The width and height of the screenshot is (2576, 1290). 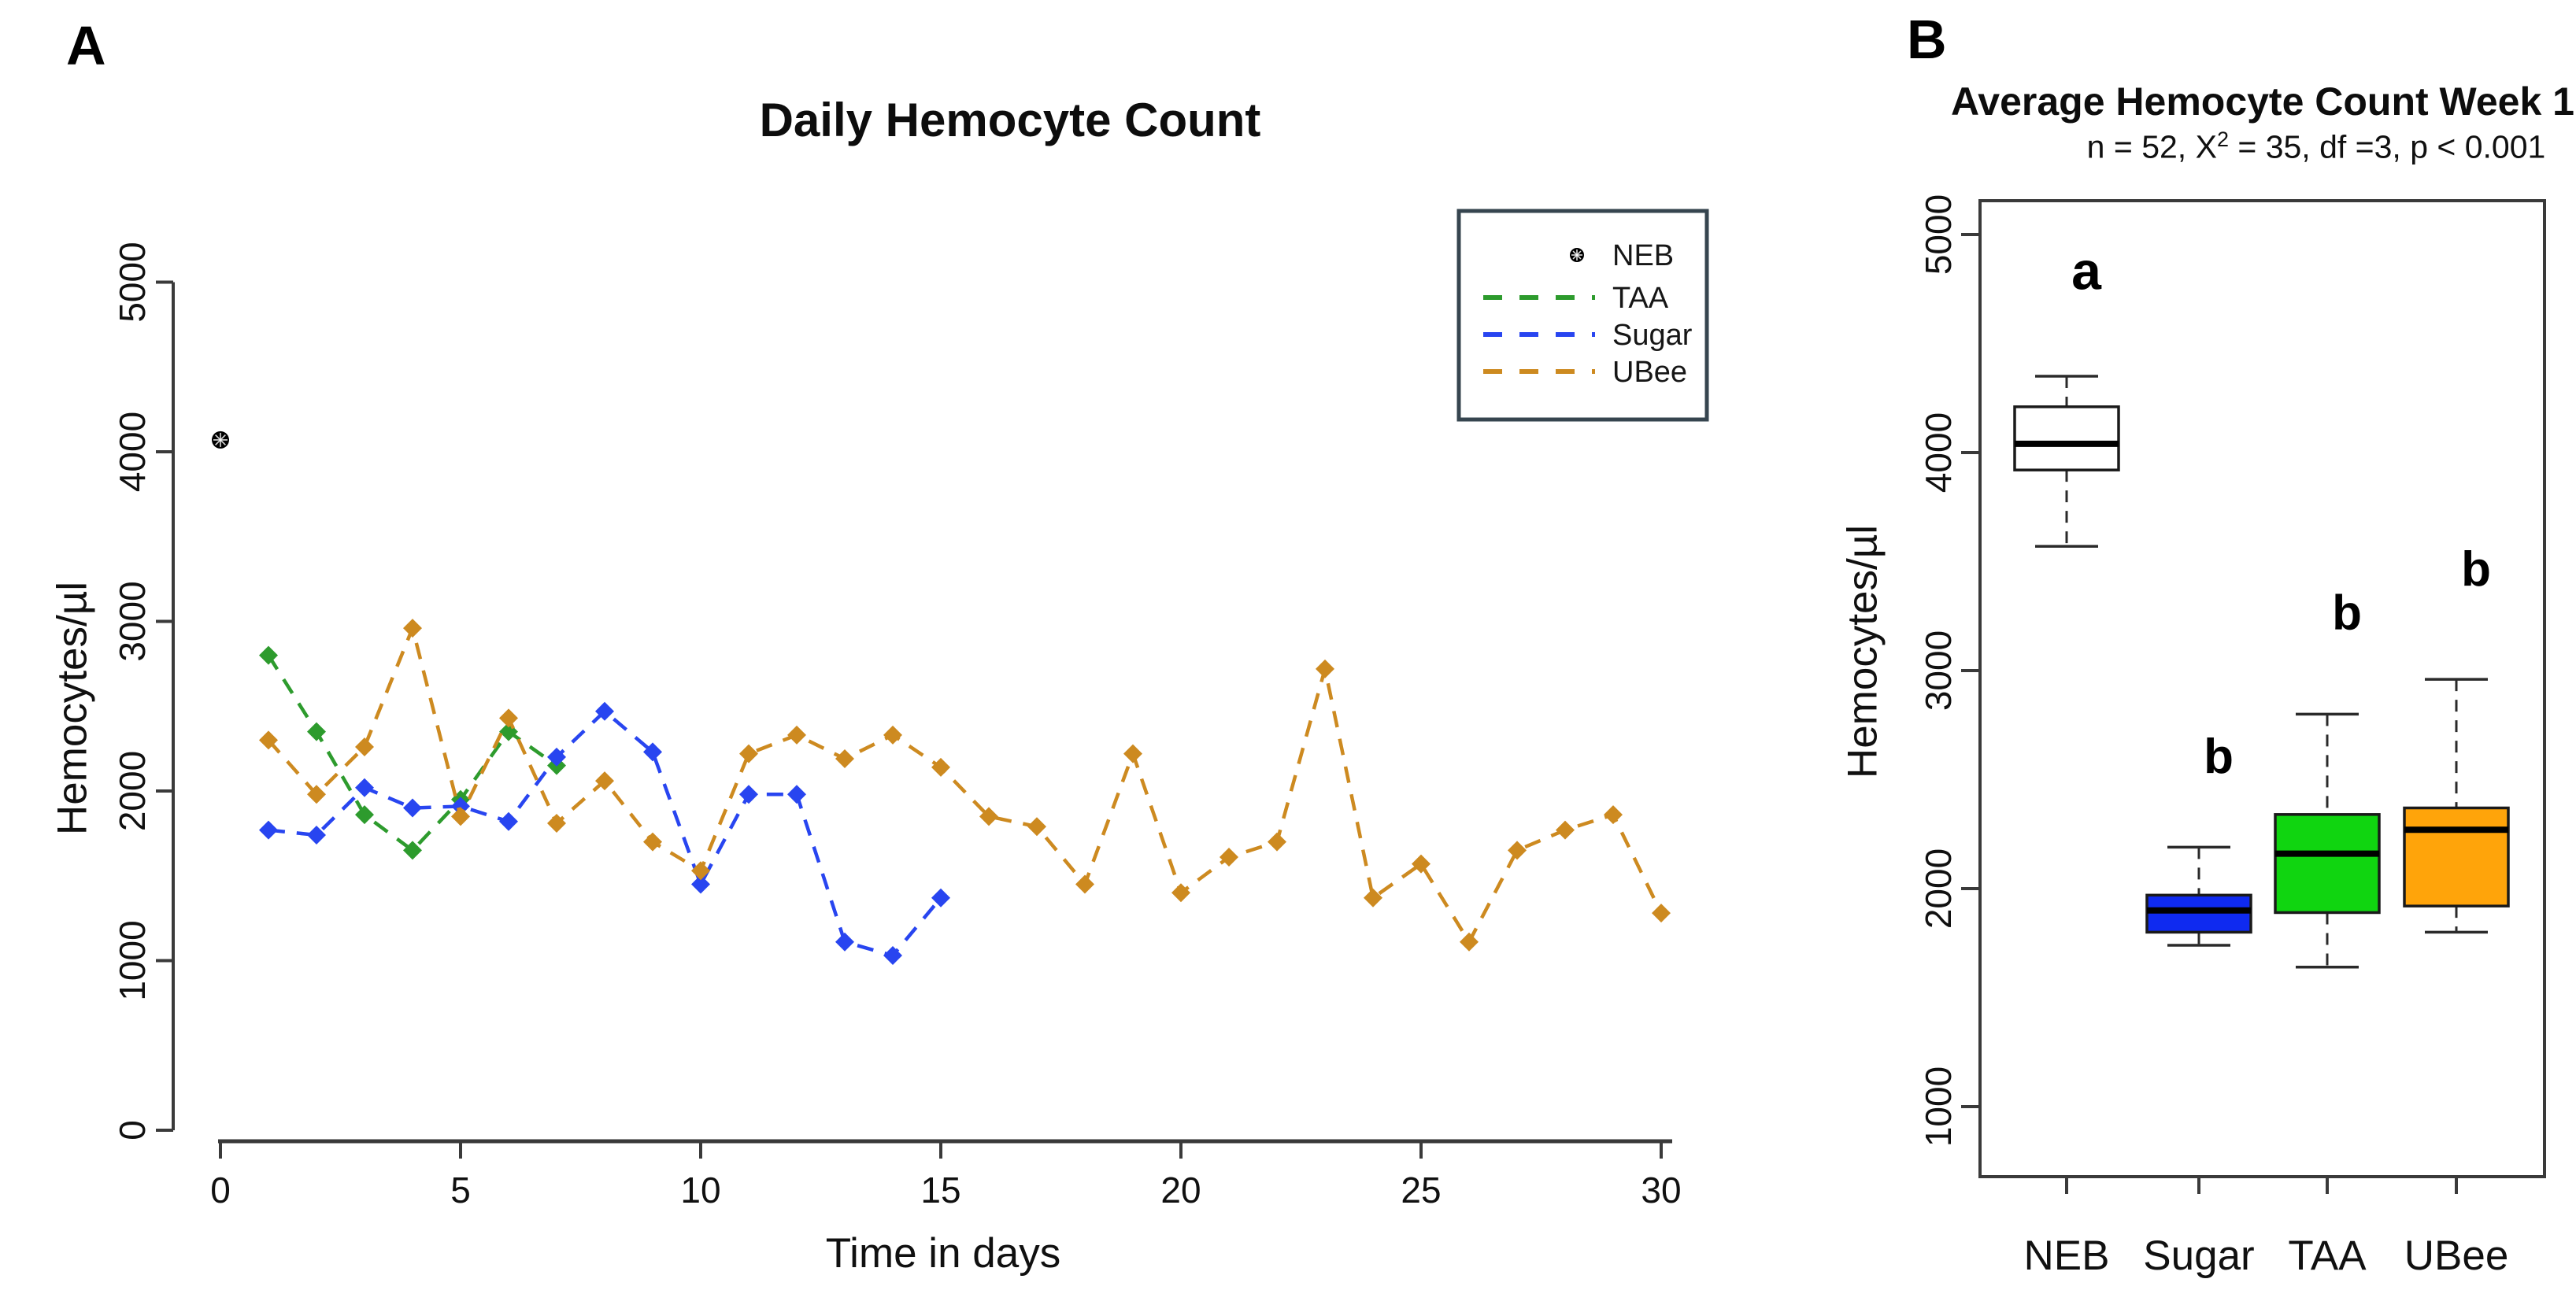 I want to click on x-tick-label: 25, so click(x=1421, y=1190).